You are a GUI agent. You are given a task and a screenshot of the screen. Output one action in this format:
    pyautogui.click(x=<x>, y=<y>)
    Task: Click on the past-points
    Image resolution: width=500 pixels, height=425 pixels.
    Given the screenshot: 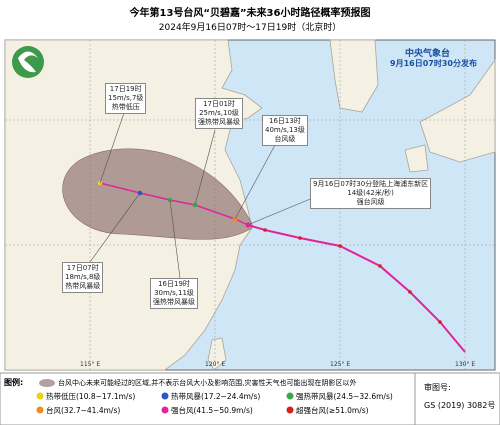 What is the action you would take?
    pyautogui.click(x=352, y=276)
    